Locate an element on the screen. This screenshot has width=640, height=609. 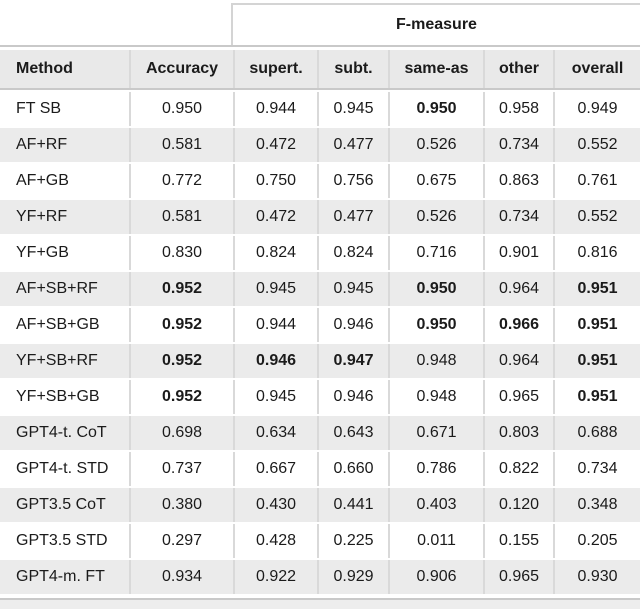
value-cell: 0.786 is located at coordinates (435, 469).